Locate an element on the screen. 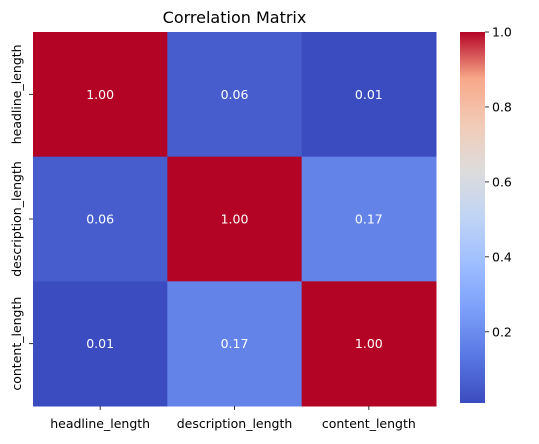  colorbar-tick-label: 0.4 is located at coordinates (502, 256).